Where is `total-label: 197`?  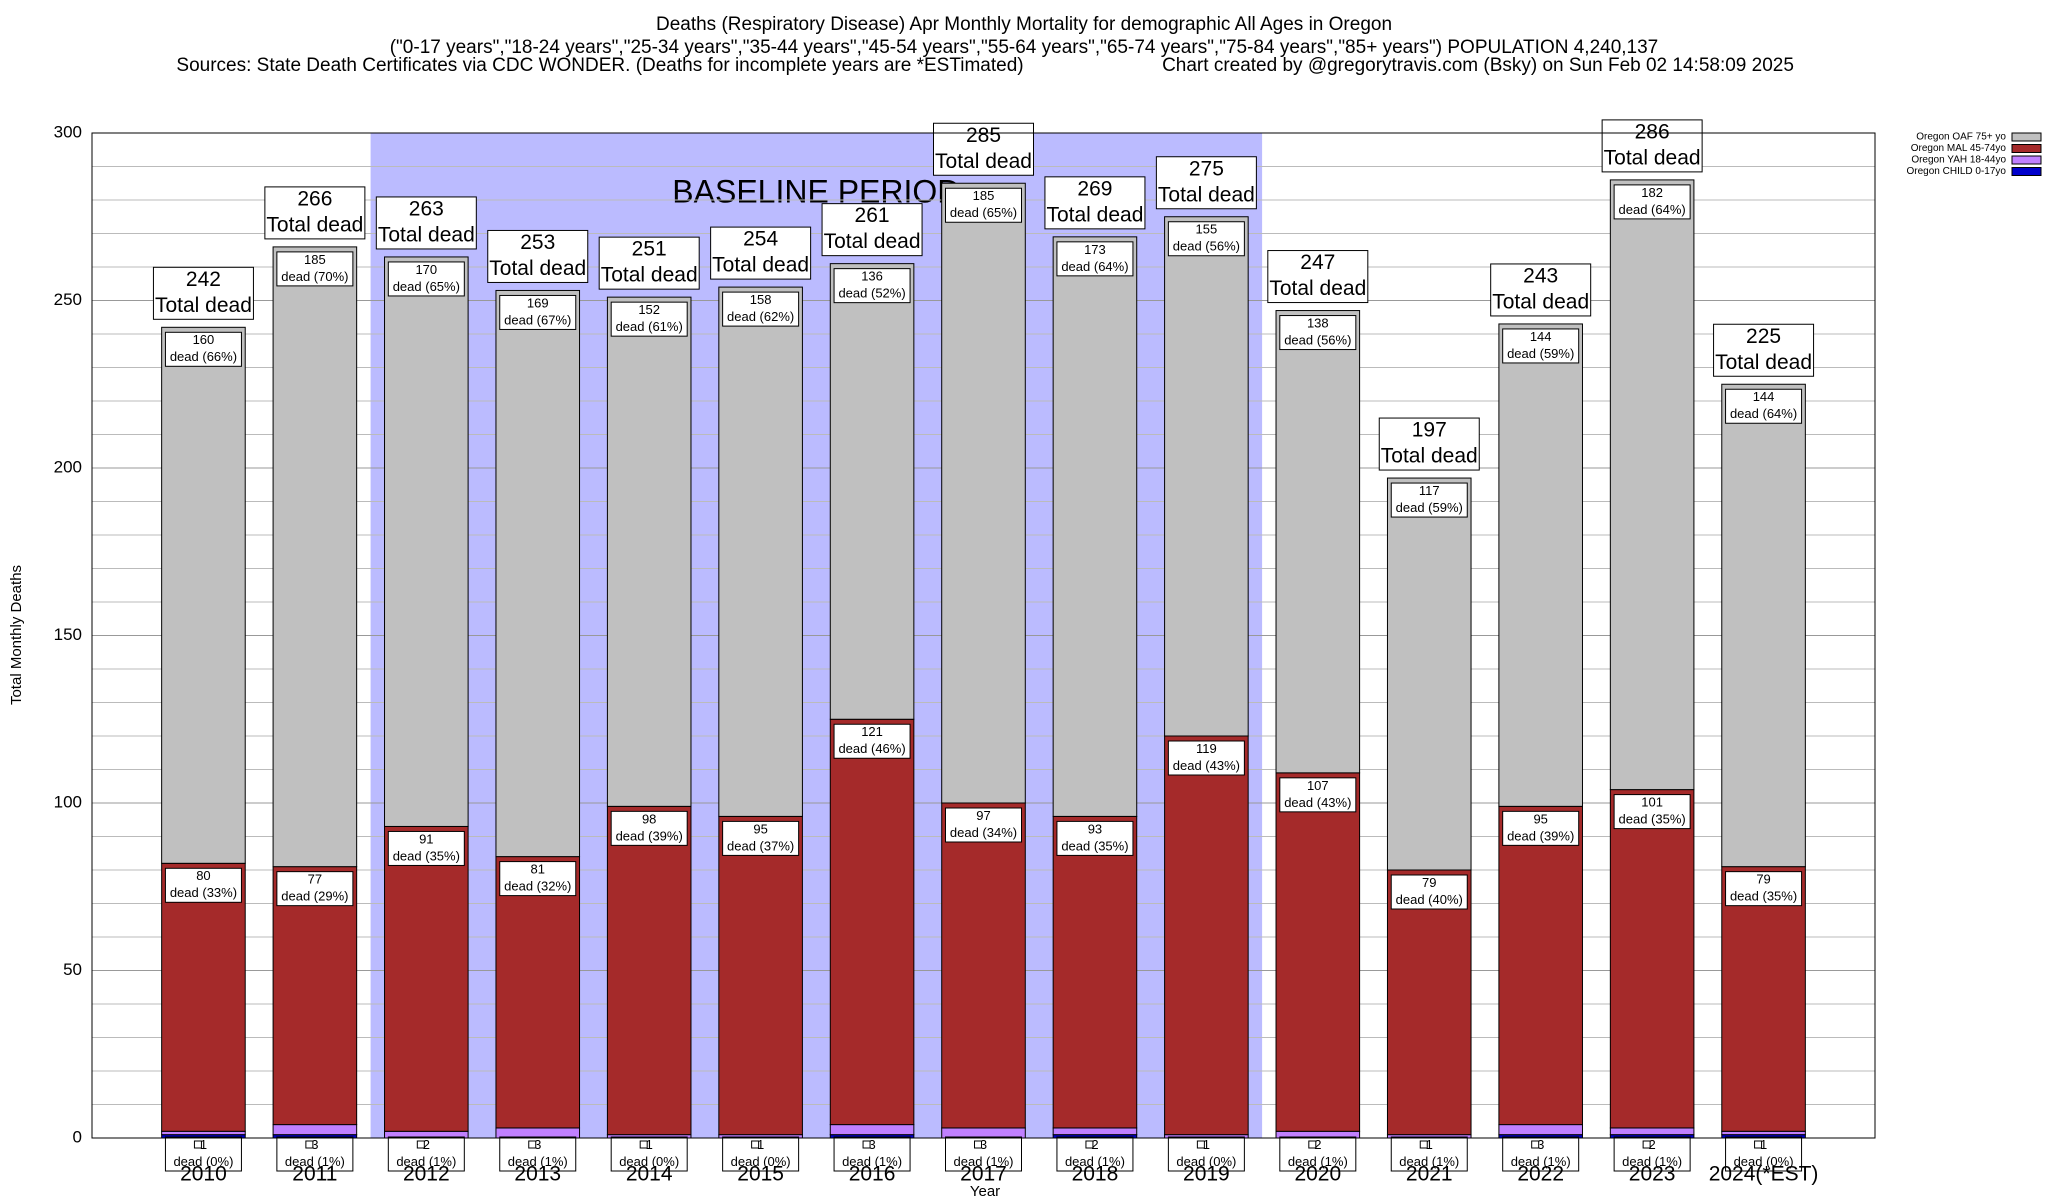
total-label: 197 is located at coordinates (1429, 430).